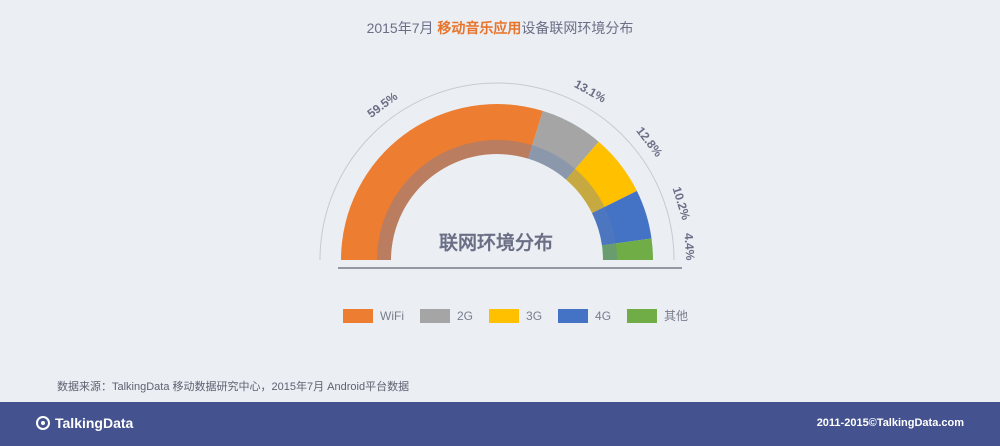 The width and height of the screenshot is (1000, 446). I want to click on footer-logo: TalkingData, so click(84, 423).